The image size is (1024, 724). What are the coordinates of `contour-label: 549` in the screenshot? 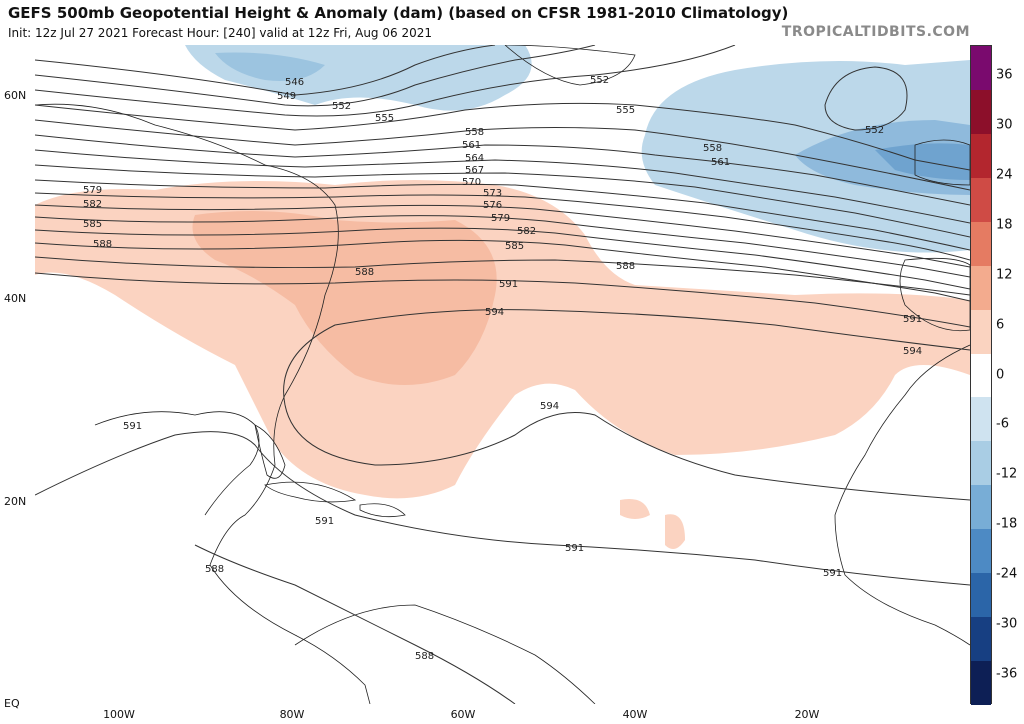 It's located at (286, 96).